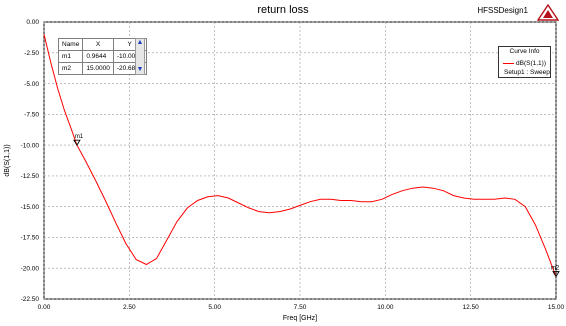  Describe the element at coordinates (471, 307) in the screenshot. I see `x-tick-label: 12.50` at that location.